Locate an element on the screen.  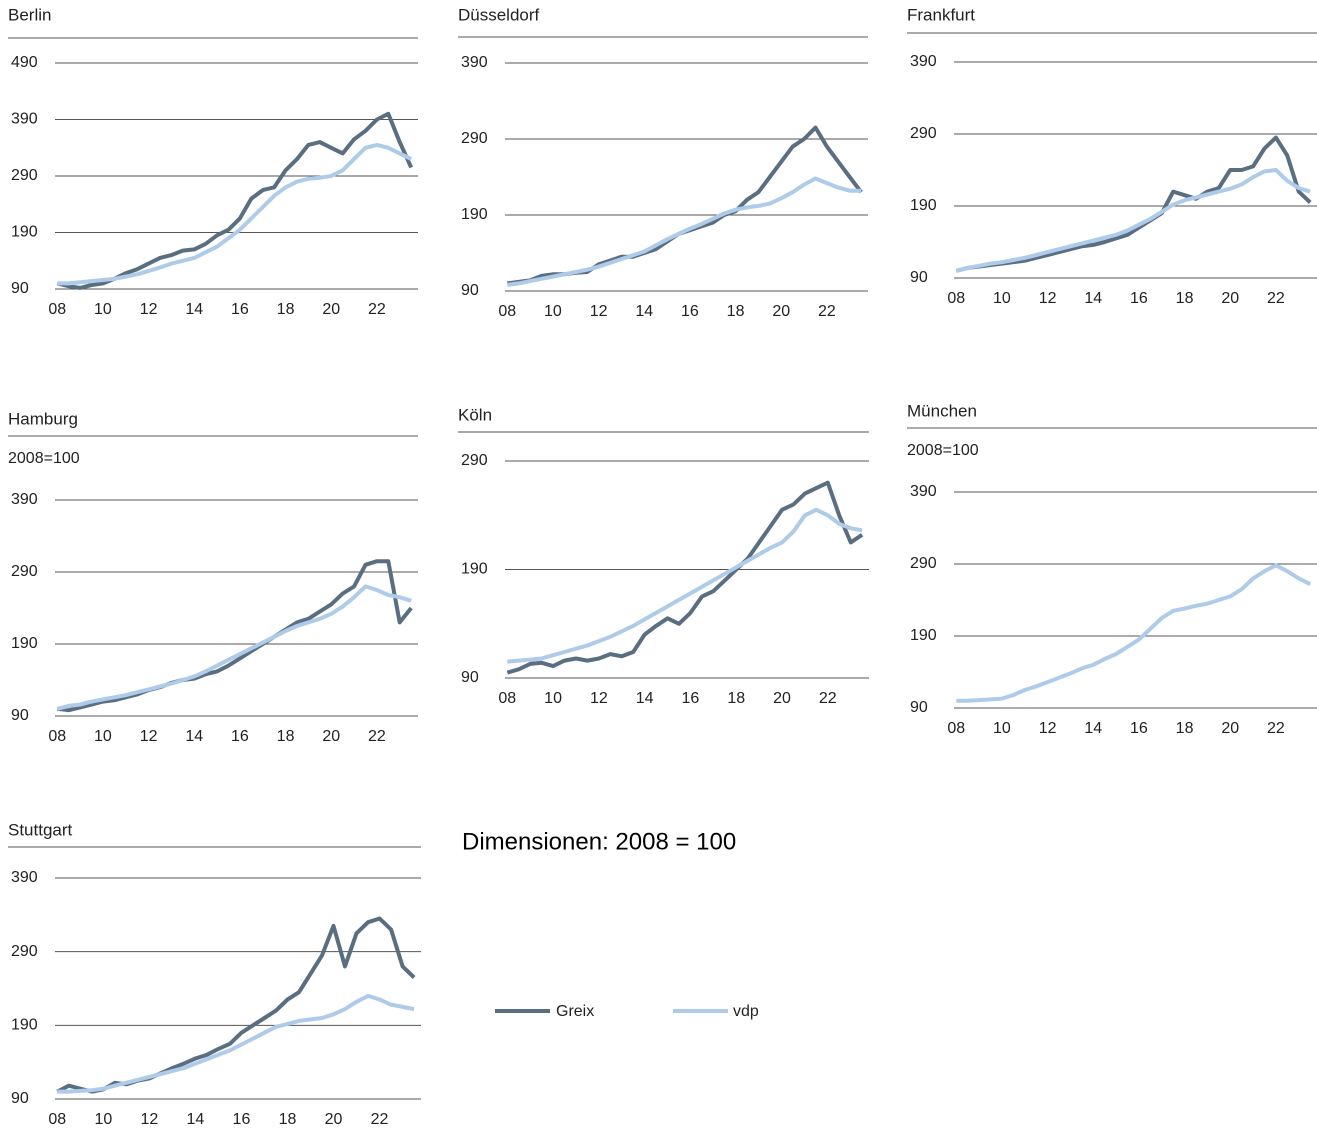
panel-title: Köln is located at coordinates (475, 414).